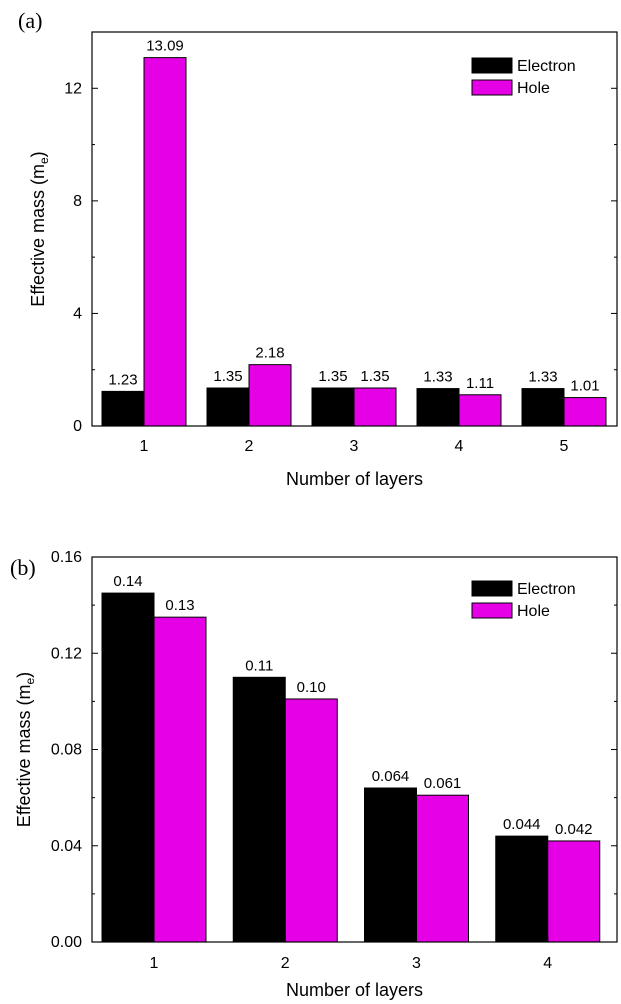 This screenshot has width=621, height=1004. Describe the element at coordinates (77, 201) in the screenshot. I see `y-tick-label: 8` at that location.